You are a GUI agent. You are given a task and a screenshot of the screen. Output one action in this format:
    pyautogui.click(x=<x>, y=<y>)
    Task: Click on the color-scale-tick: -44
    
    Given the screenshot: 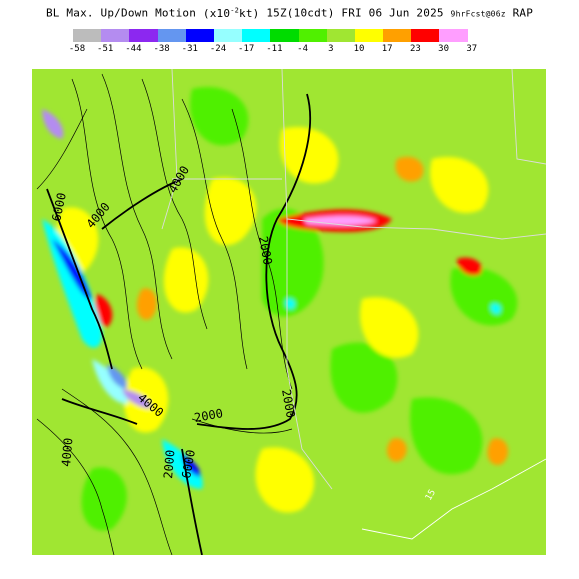 What is the action you would take?
    pyautogui.click(x=133, y=49)
    